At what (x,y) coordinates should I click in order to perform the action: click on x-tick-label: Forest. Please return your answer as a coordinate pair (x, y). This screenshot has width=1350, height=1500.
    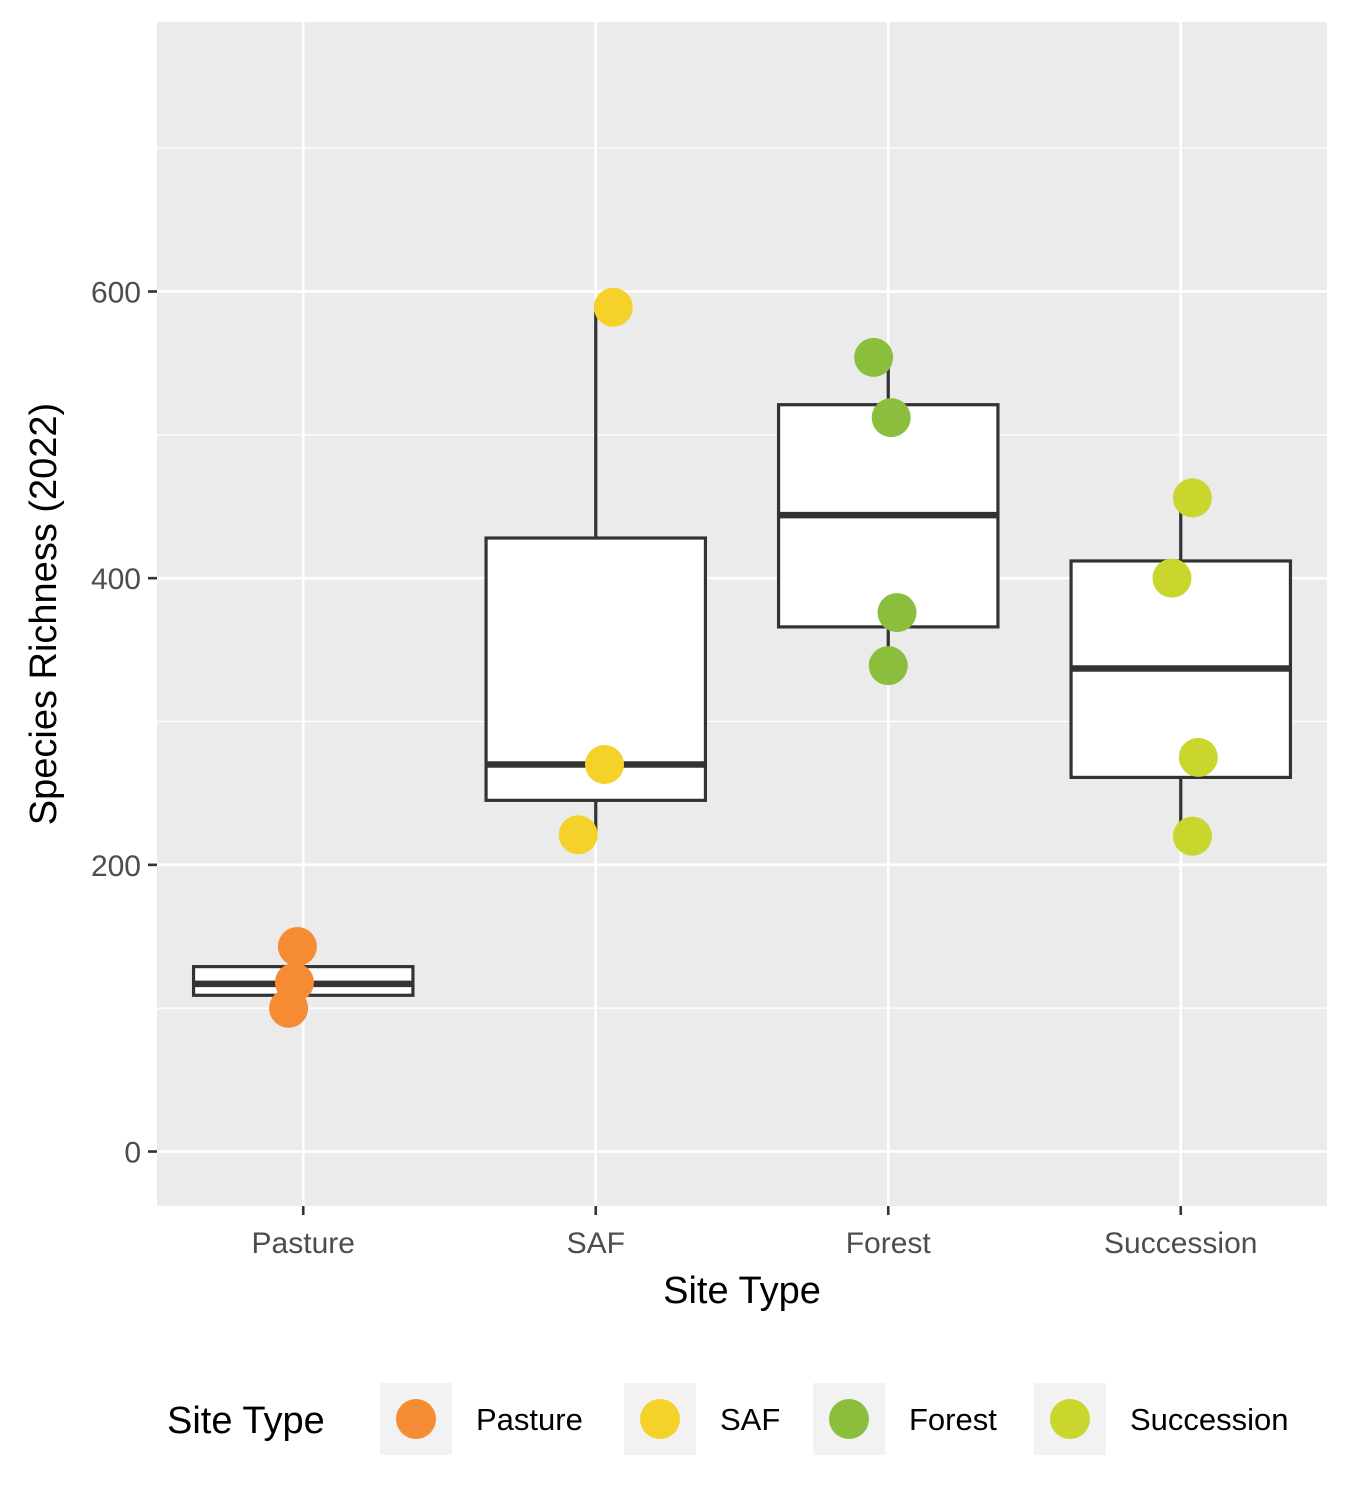
    Looking at the image, I should click on (889, 1243).